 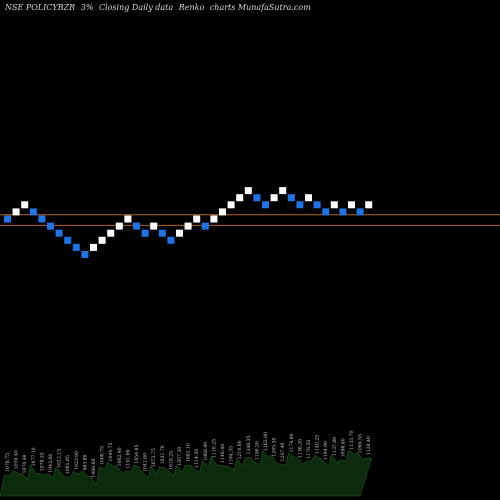 What do you see at coordinates (94, 468) in the screenshot?
I see `brick-value-label: 1008.60` at bounding box center [94, 468].